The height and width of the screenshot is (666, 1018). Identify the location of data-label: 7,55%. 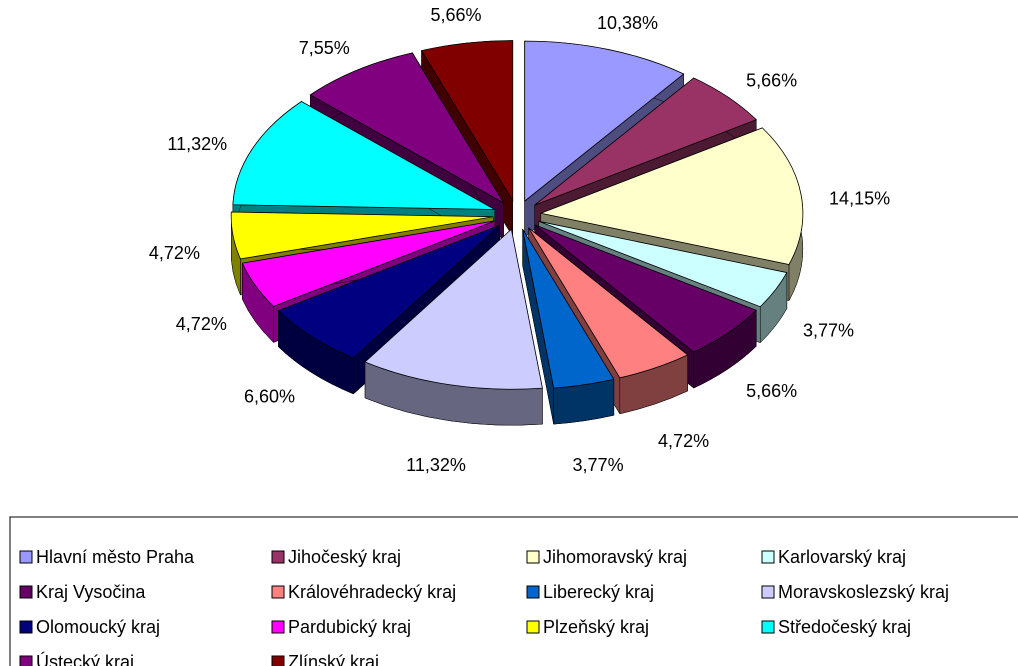
(324, 48).